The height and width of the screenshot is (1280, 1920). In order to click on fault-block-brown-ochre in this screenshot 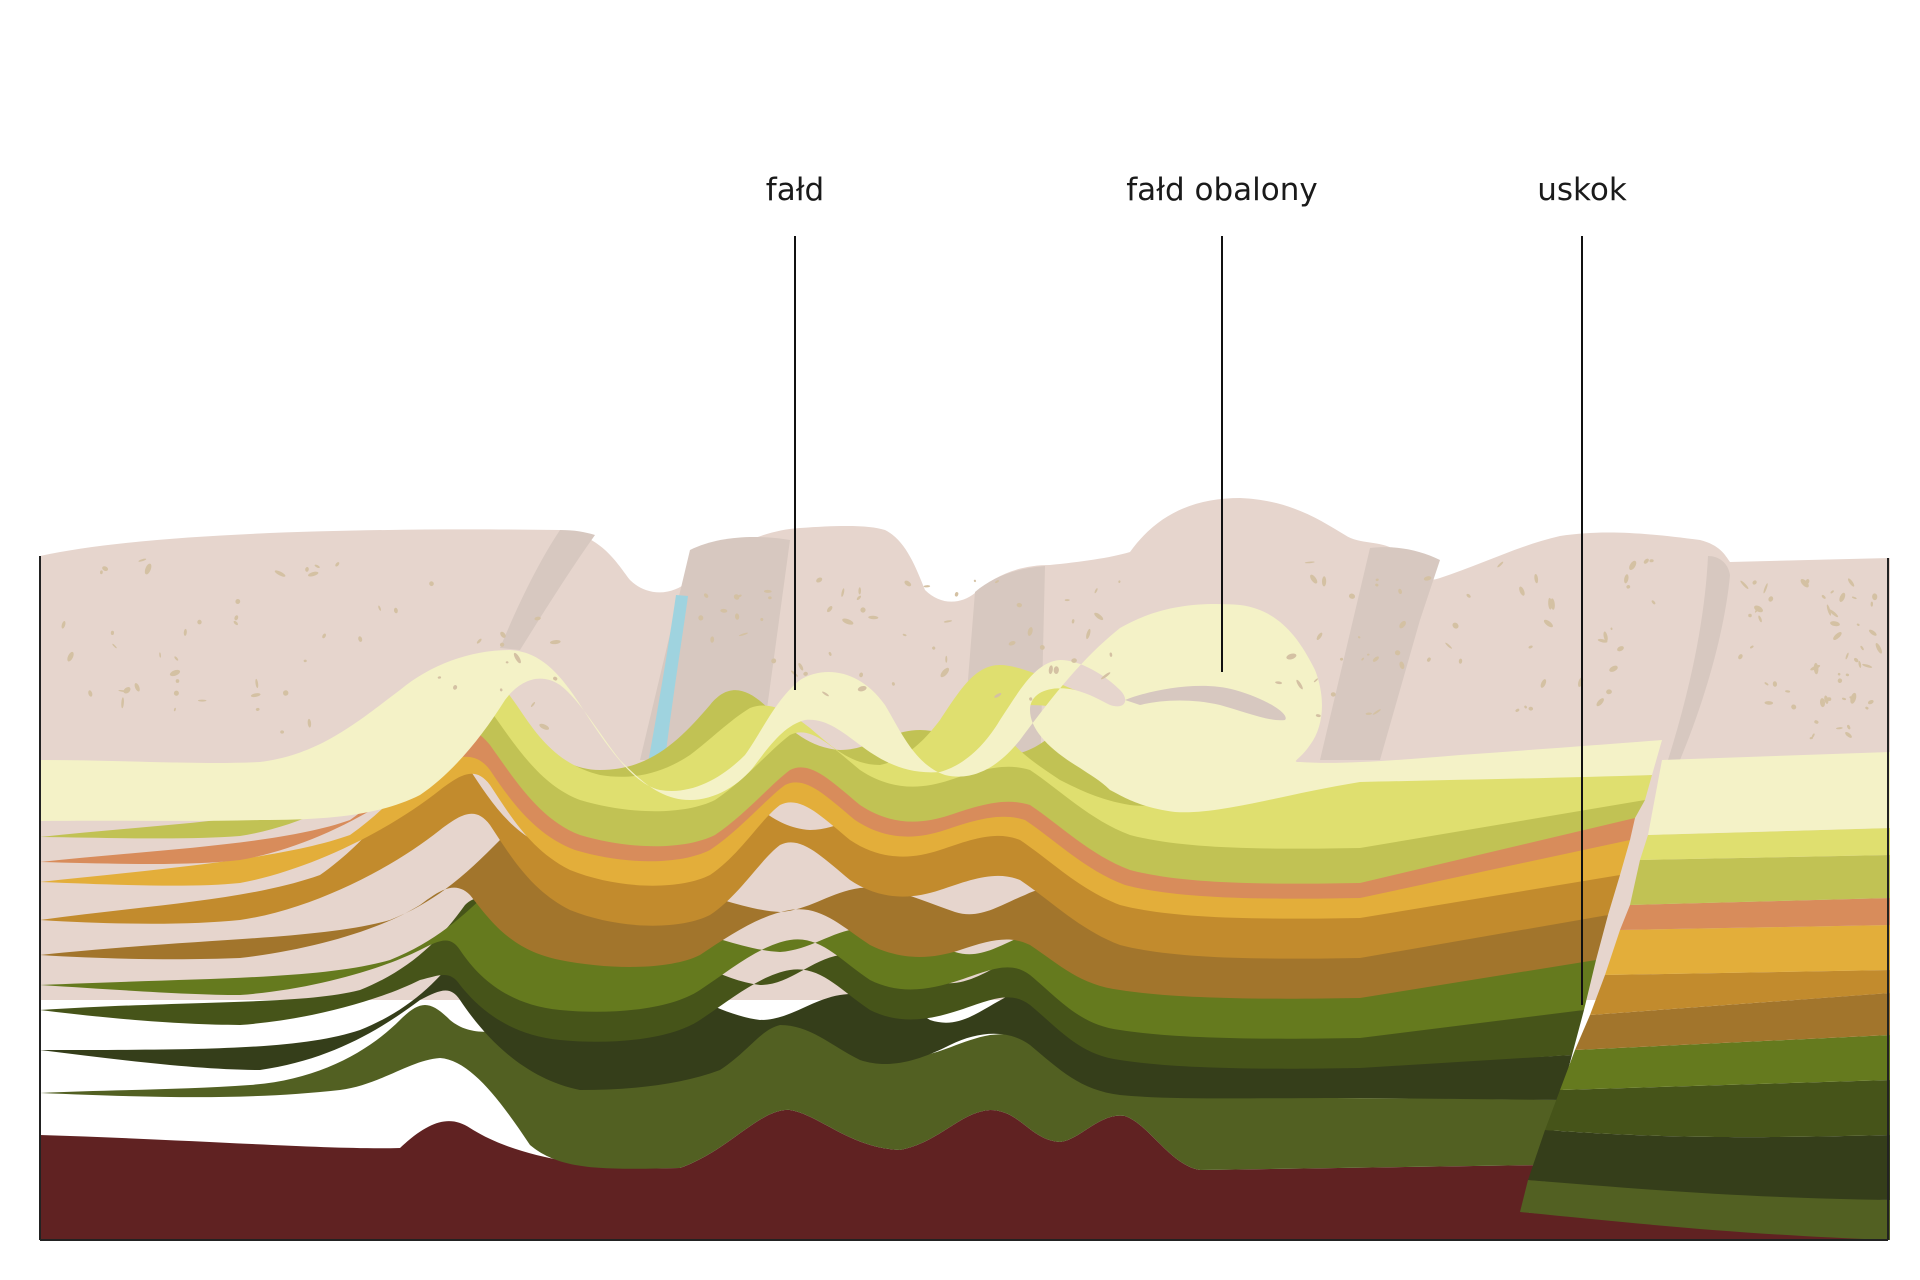, I will do `click(1732, 1021)`.